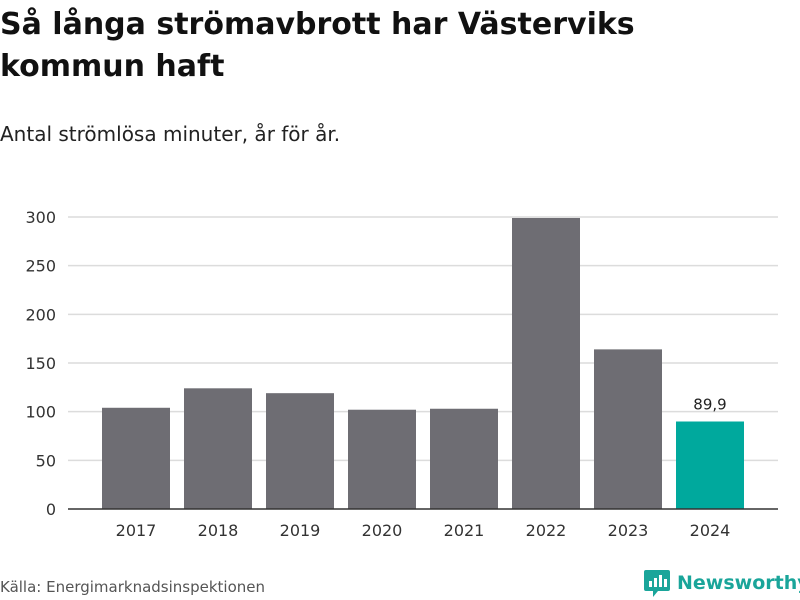  Describe the element at coordinates (628, 530) in the screenshot. I see `x-tick-label: 2023` at that location.